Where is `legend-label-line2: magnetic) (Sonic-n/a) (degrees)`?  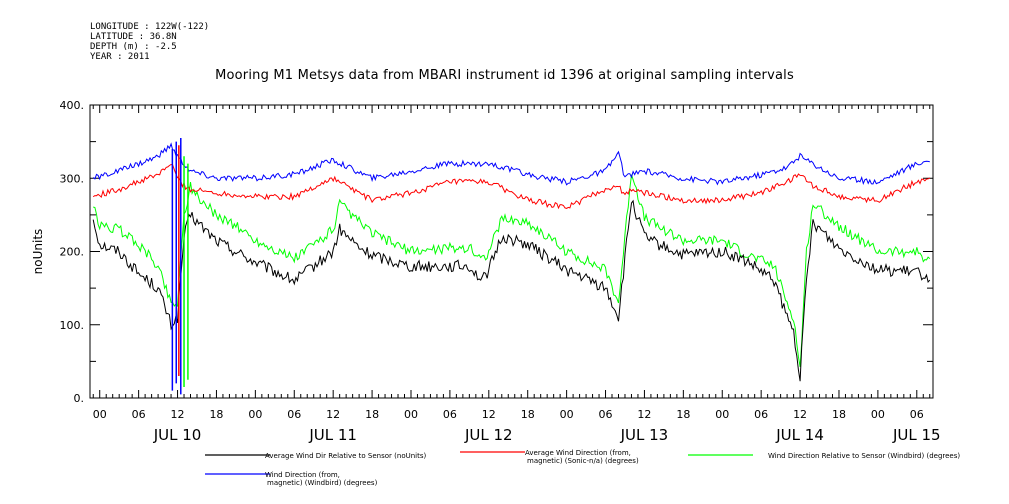 legend-label-line2: magnetic) (Sonic-n/a) (degrees) is located at coordinates (583, 461).